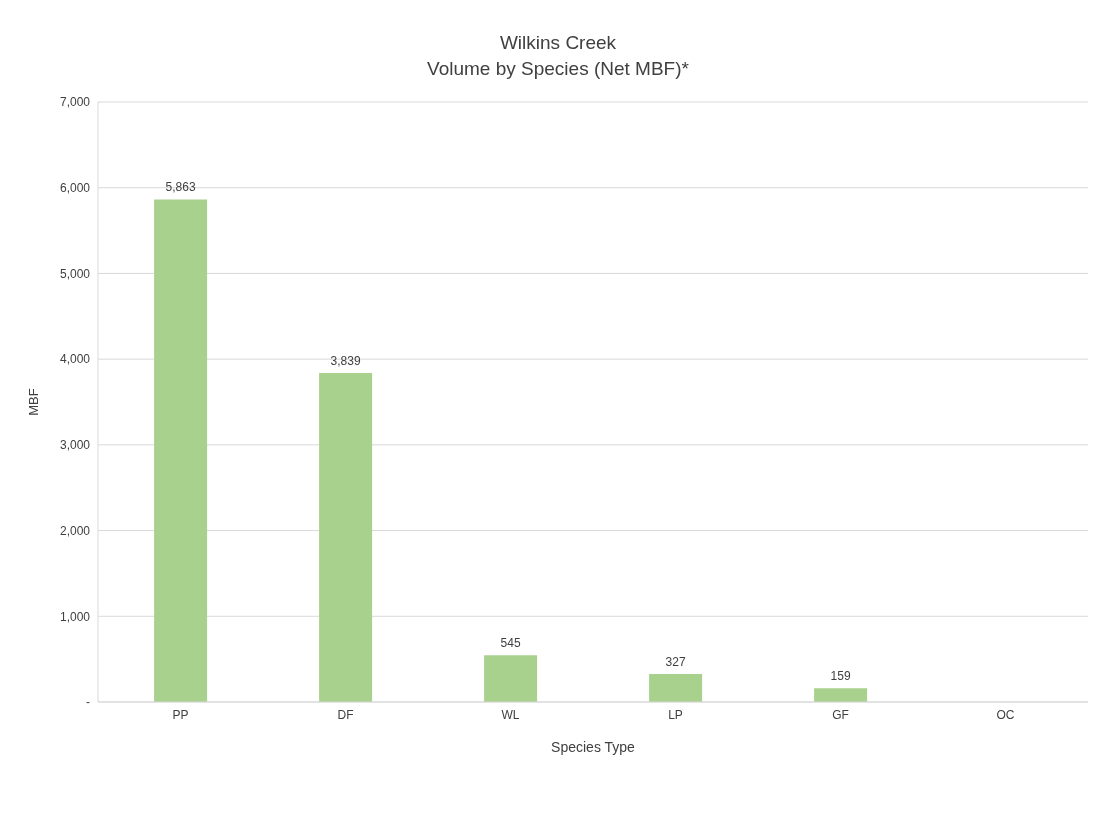 The width and height of the screenshot is (1120, 830). What do you see at coordinates (1005, 714) in the screenshot?
I see `x-tick-label: OC` at bounding box center [1005, 714].